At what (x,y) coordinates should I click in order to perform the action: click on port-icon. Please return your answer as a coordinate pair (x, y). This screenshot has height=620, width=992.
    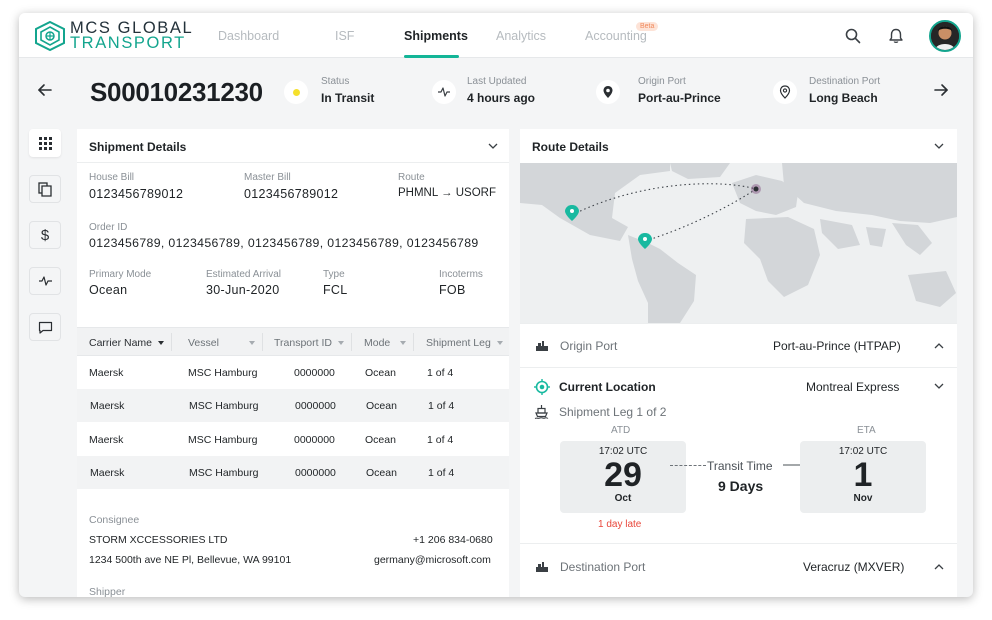
    Looking at the image, I should click on (542, 567).